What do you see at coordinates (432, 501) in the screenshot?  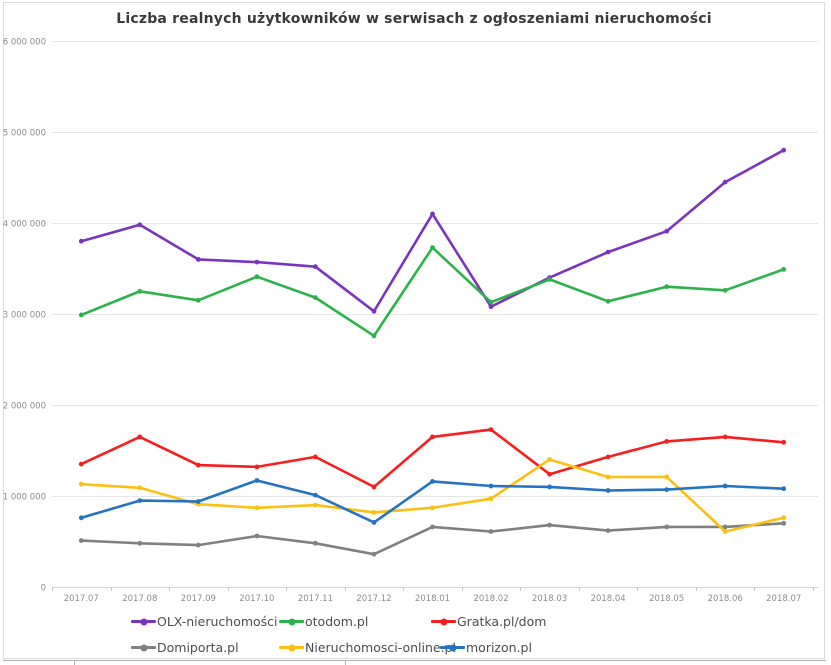 I see `series-morizon.pl` at bounding box center [432, 501].